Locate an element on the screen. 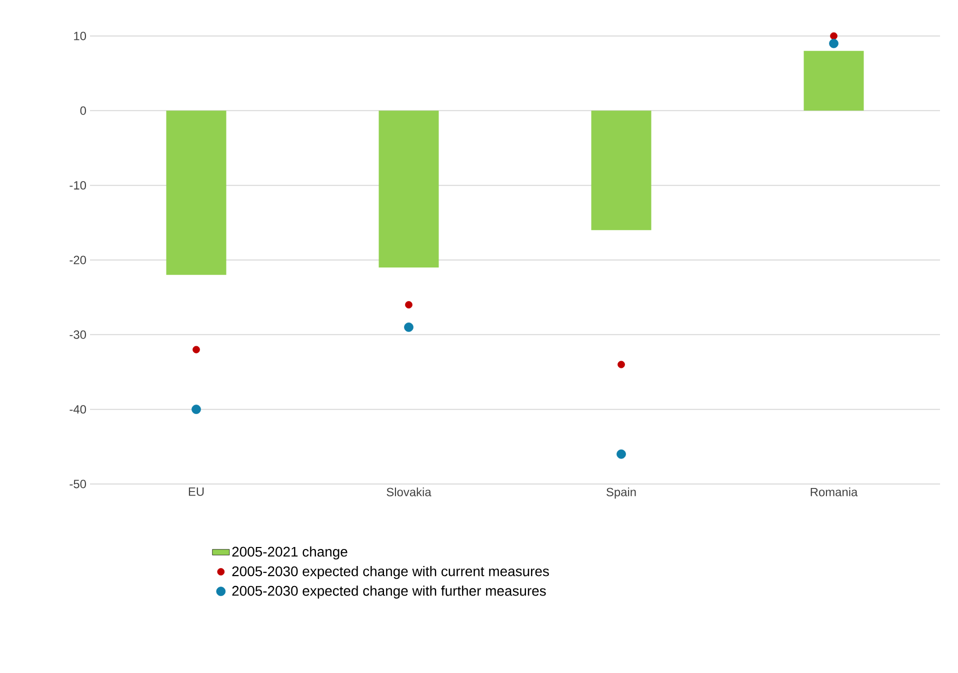  y-tick-label: -40 is located at coordinates (78, 409).